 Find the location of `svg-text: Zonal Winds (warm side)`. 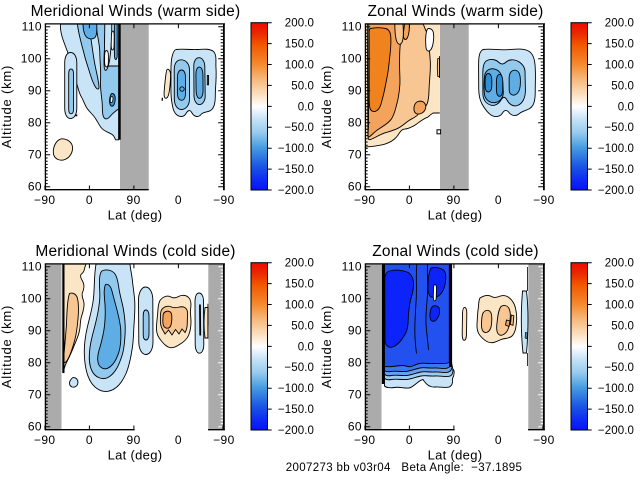

svg-text: Zonal Winds (warm side) is located at coordinates (455, 11).